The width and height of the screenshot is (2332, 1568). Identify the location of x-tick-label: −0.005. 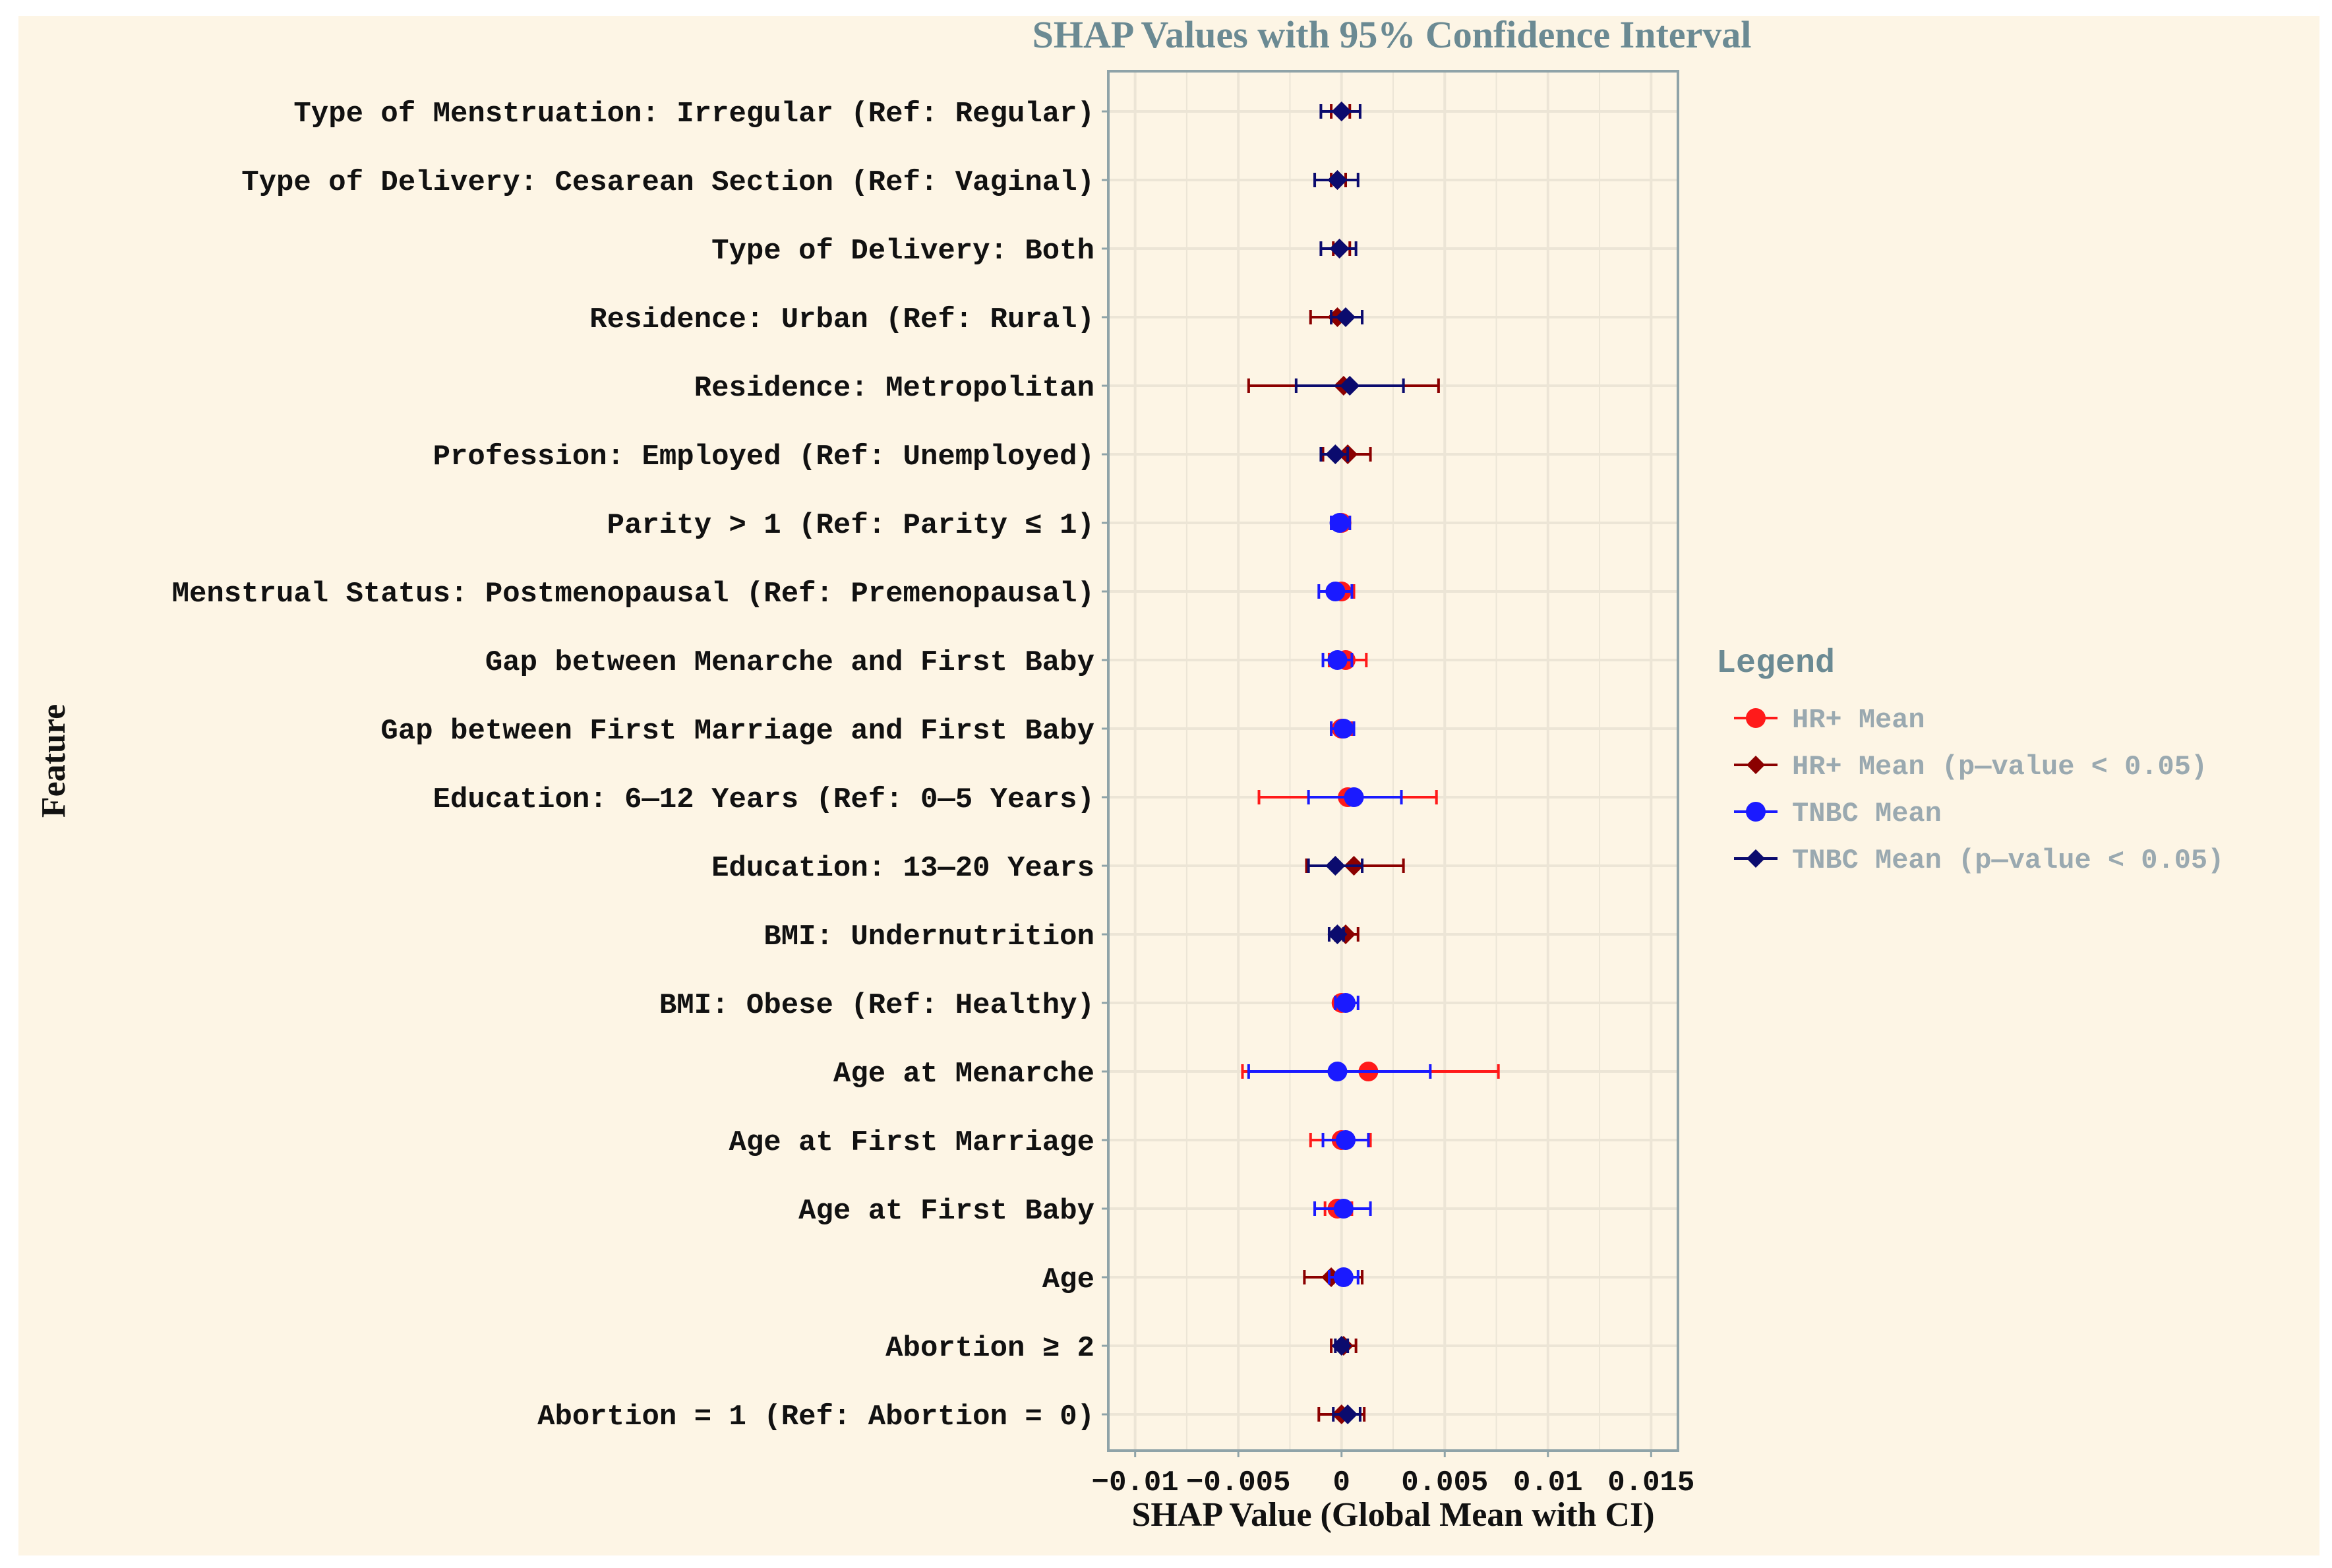
(1238, 1482).